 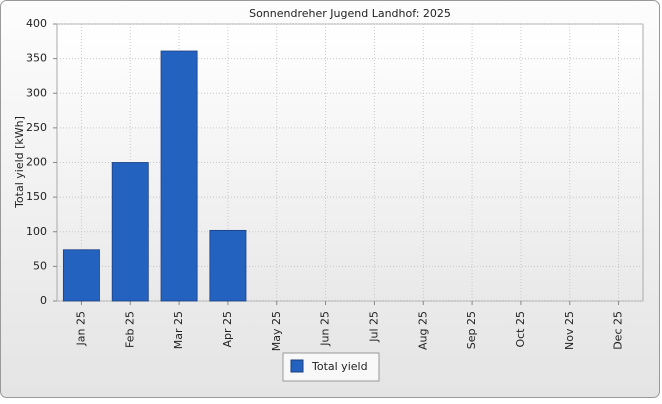 I want to click on x-tick-label: Oct 25, so click(x=520, y=329).